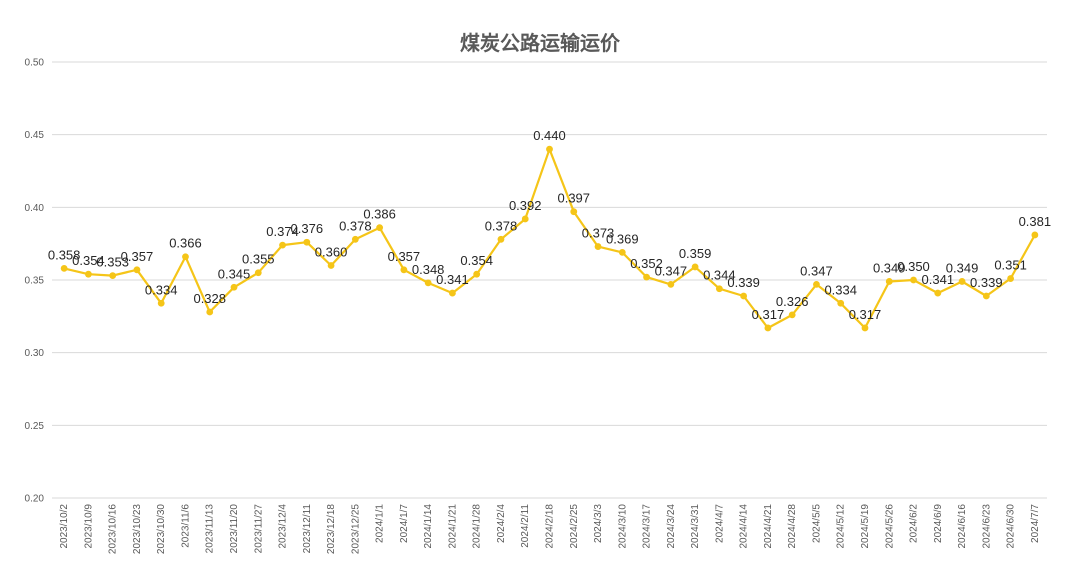 The width and height of the screenshot is (1080, 588). What do you see at coordinates (113, 529) in the screenshot?
I see `x-tick-label: 2023/10/16` at bounding box center [113, 529].